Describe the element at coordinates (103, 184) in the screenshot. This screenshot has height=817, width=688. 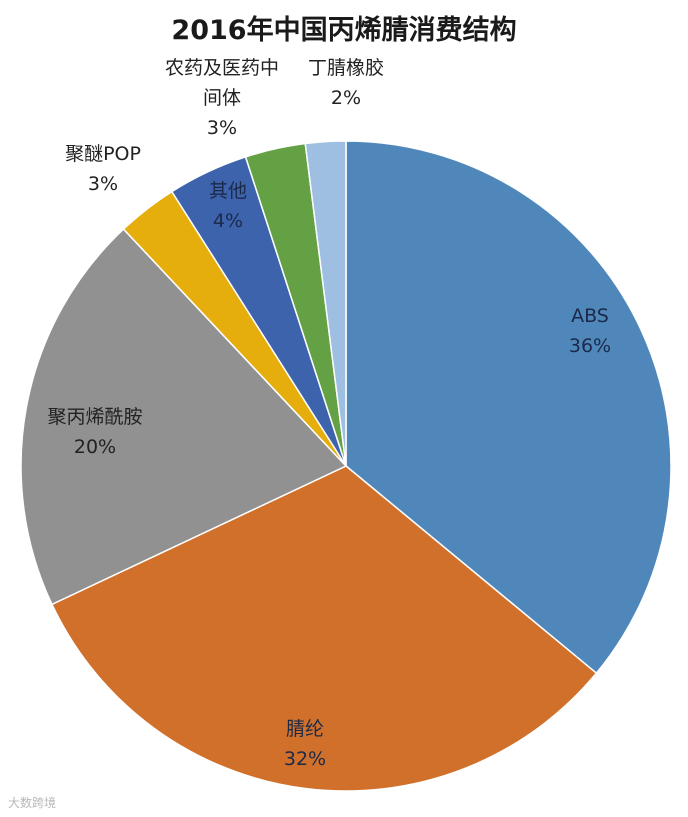
I see `slice-value-label-4: 3%` at that location.